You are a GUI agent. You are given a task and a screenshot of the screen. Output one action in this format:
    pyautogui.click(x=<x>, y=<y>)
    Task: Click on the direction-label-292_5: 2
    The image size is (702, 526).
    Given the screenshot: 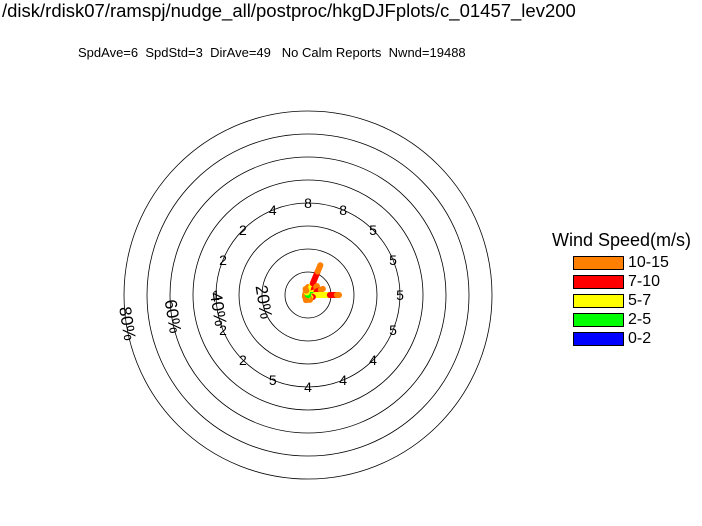 What is the action you would take?
    pyautogui.click(x=223, y=260)
    